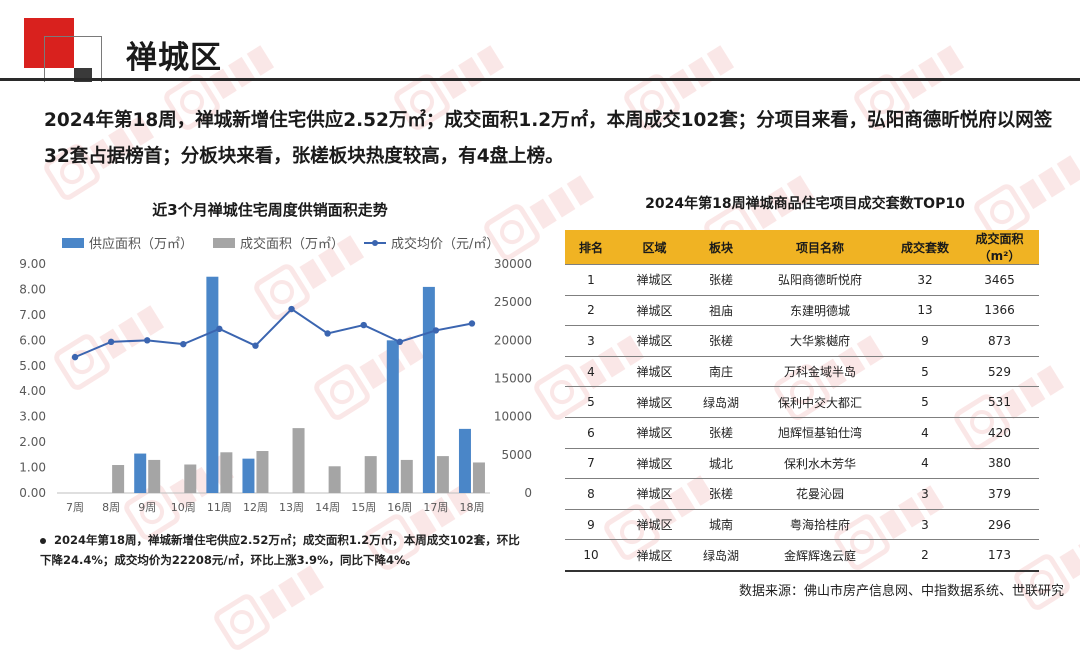 The image size is (1080, 650). I want to click on legend-item-deal: 成交面积（万㎡）, so click(278, 242).